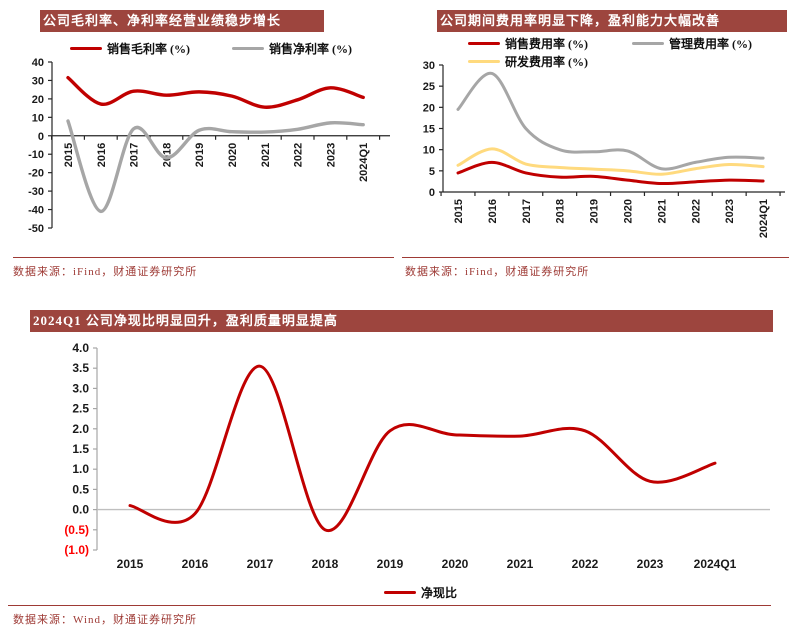 The height and width of the screenshot is (631, 801). I want to click on legend-label: 净现比, so click(438, 593).